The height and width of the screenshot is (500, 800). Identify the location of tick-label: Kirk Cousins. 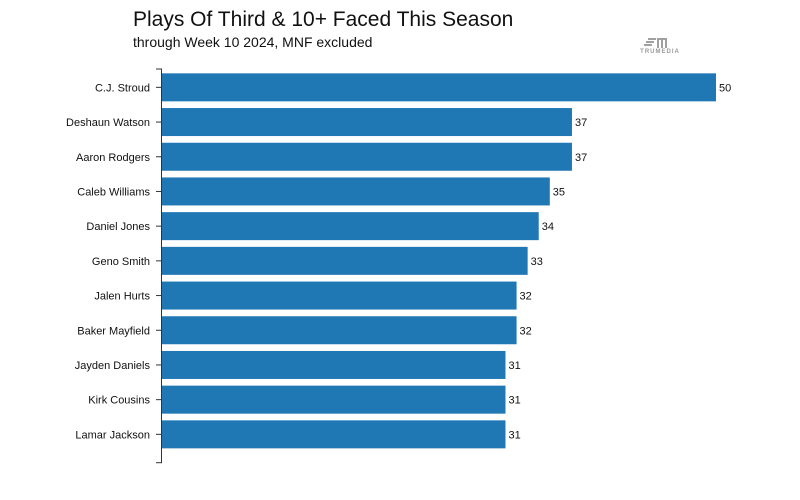
(119, 401).